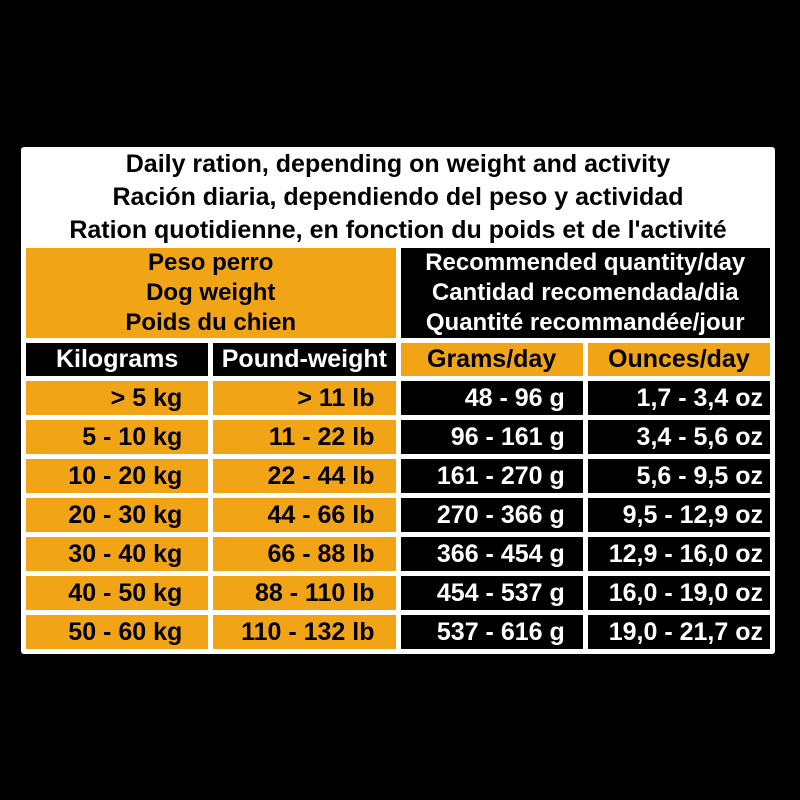 The height and width of the screenshot is (800, 800). What do you see at coordinates (678, 632) in the screenshot?
I see `ounces-cell: 19,0 - 21,7 oz` at bounding box center [678, 632].